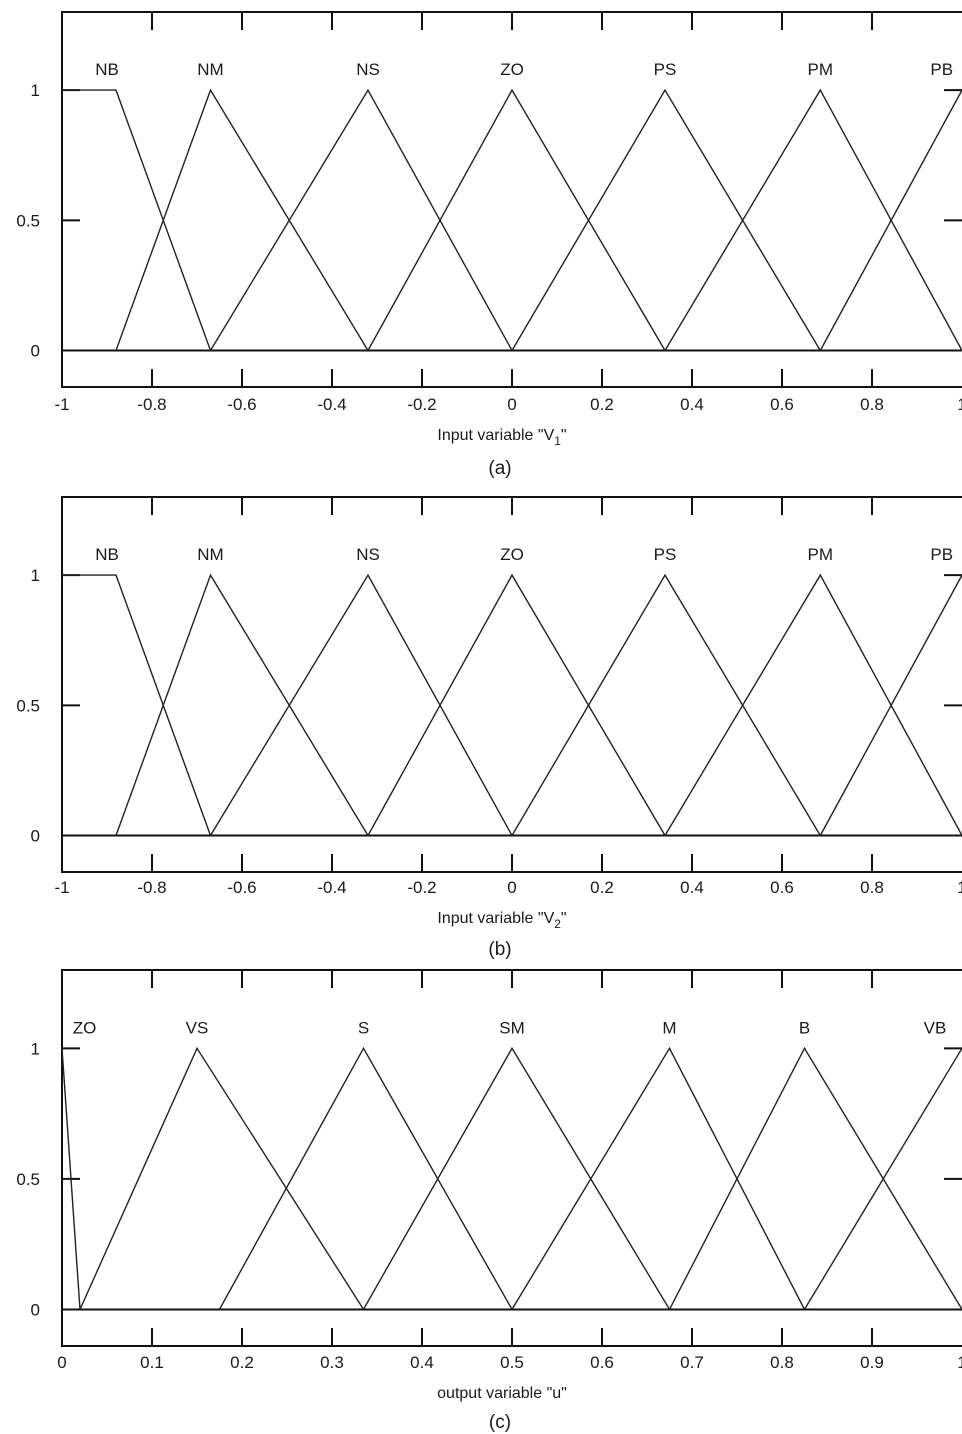  Describe the element at coordinates (332, 1362) in the screenshot. I see `x-tick-label: 0.3` at that location.